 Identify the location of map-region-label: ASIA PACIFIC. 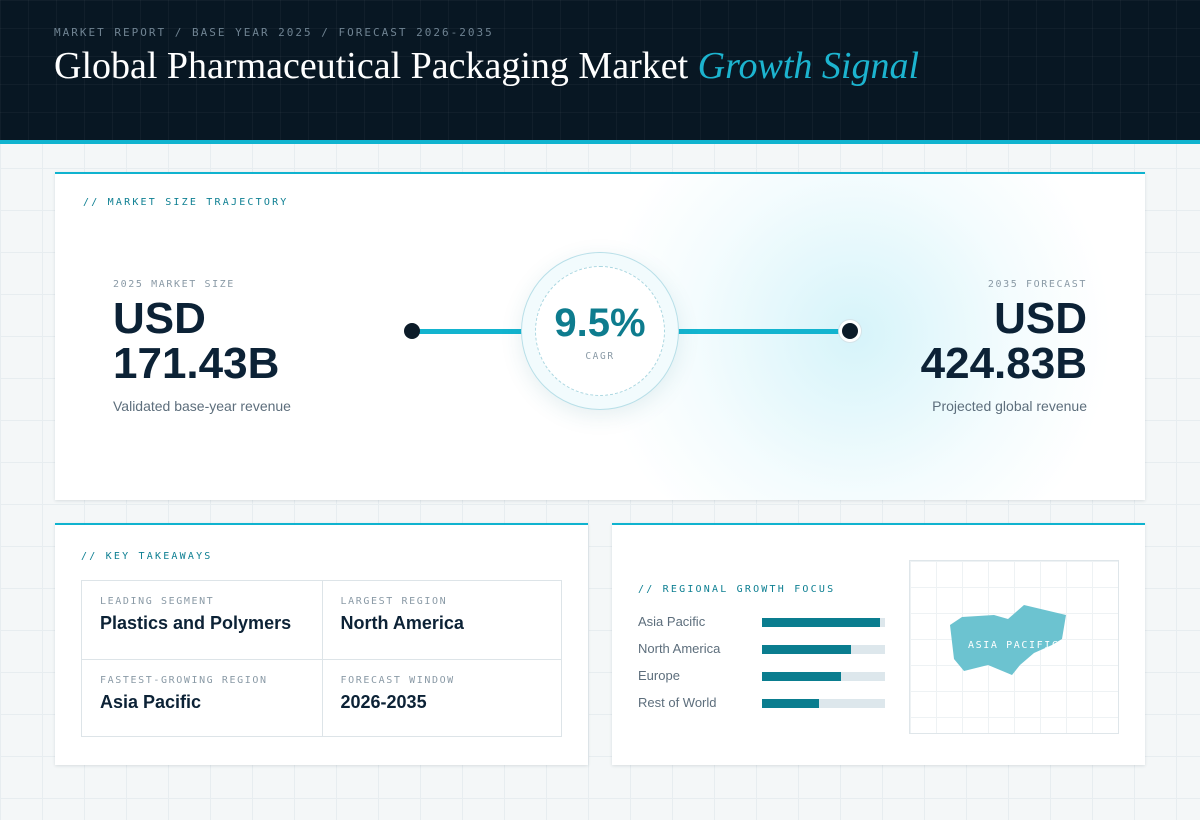
(1014, 645).